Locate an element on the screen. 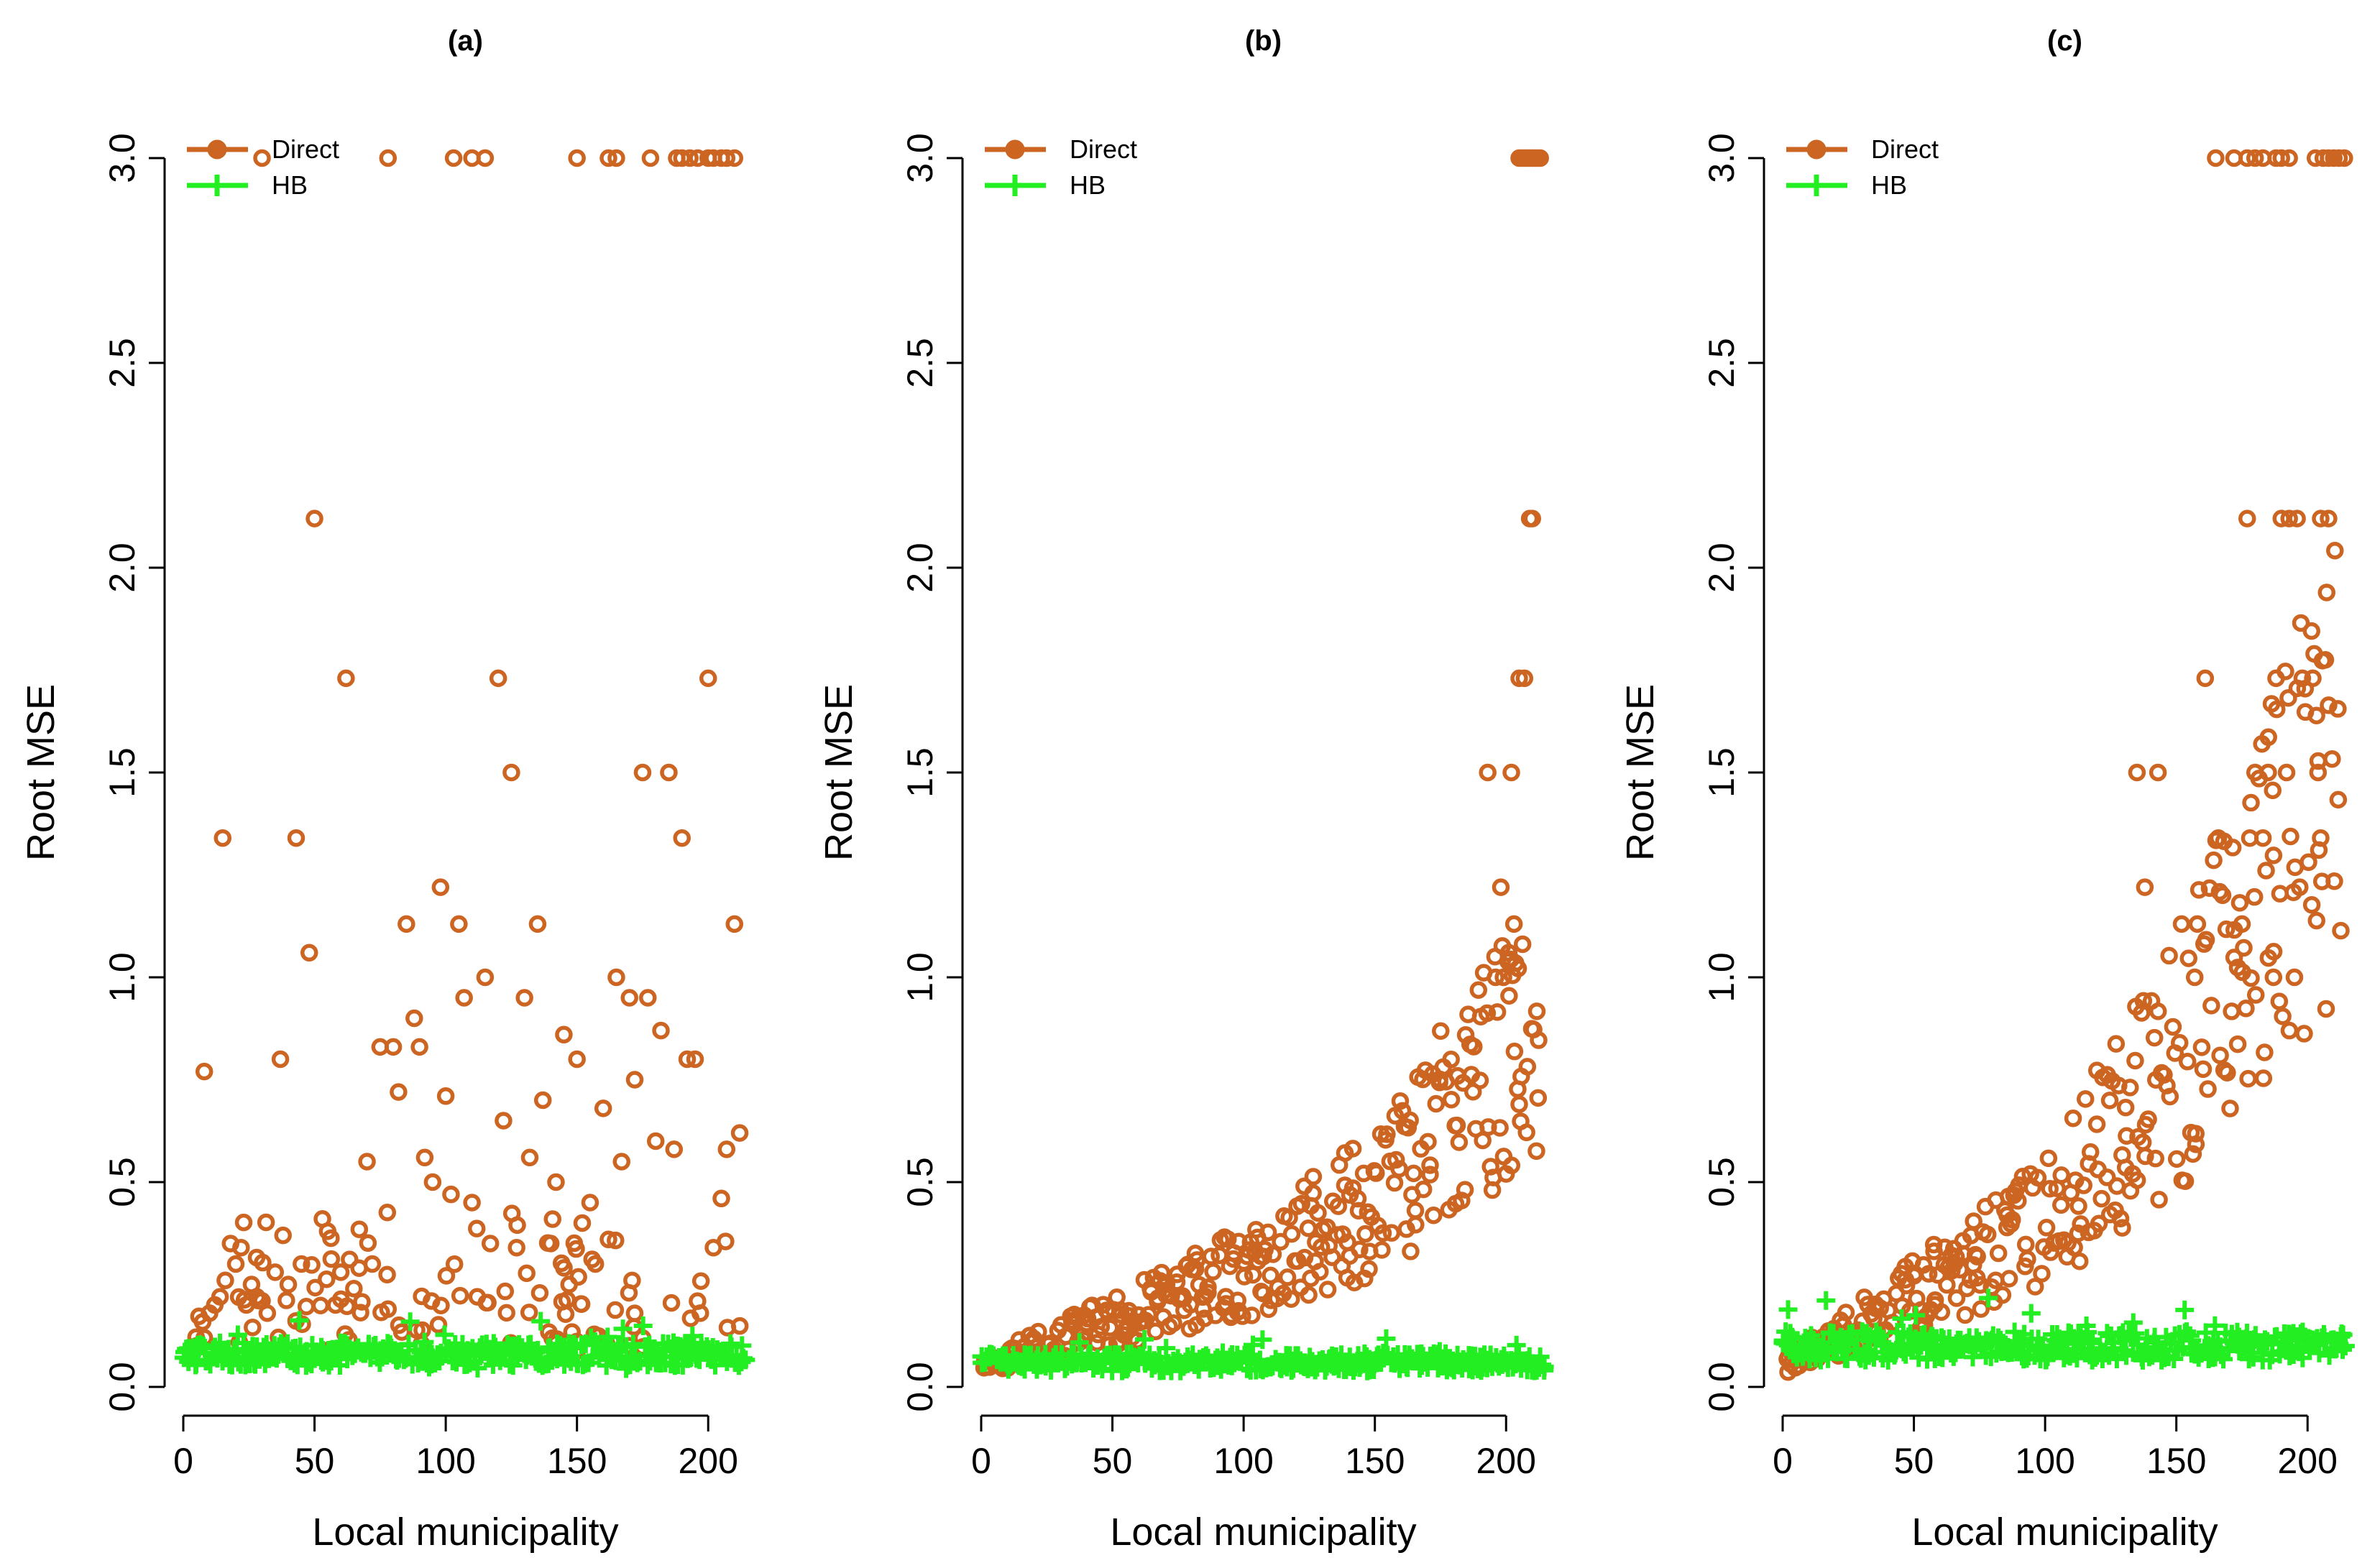 This screenshot has height=1568, width=2380. x-tick-label: 50 is located at coordinates (1113, 1461).